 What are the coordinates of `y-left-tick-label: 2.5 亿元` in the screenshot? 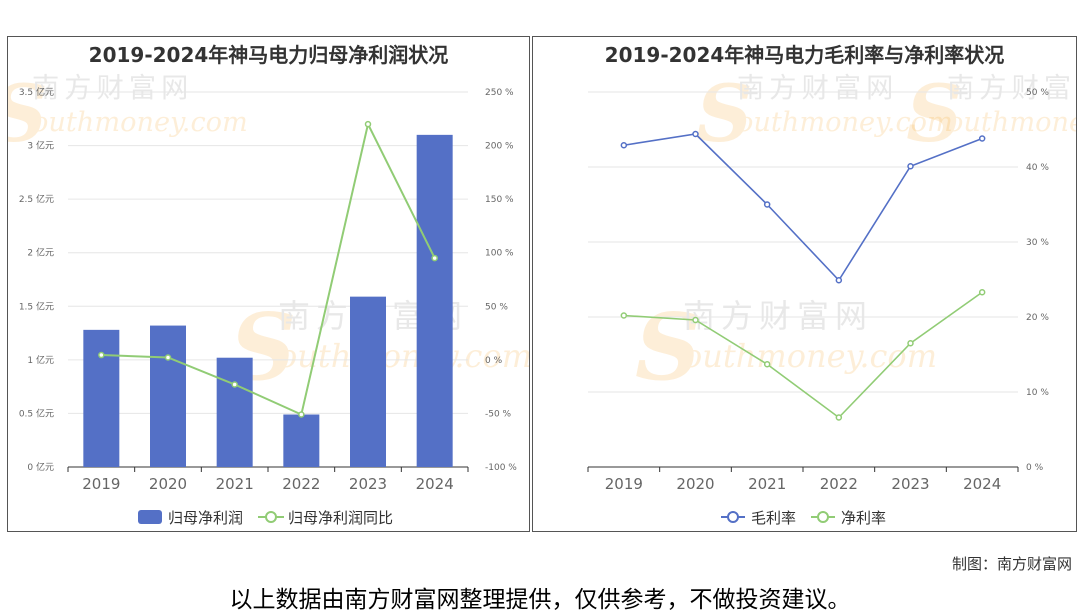 It's located at (36, 199).